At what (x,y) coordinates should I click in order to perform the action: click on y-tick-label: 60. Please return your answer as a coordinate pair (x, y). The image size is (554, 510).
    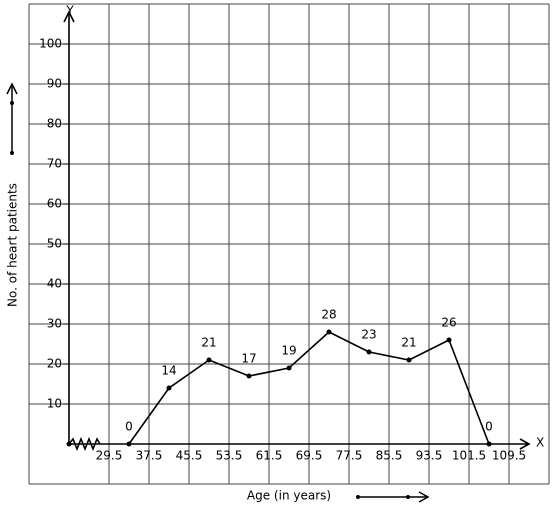
    Looking at the image, I should click on (54, 204).